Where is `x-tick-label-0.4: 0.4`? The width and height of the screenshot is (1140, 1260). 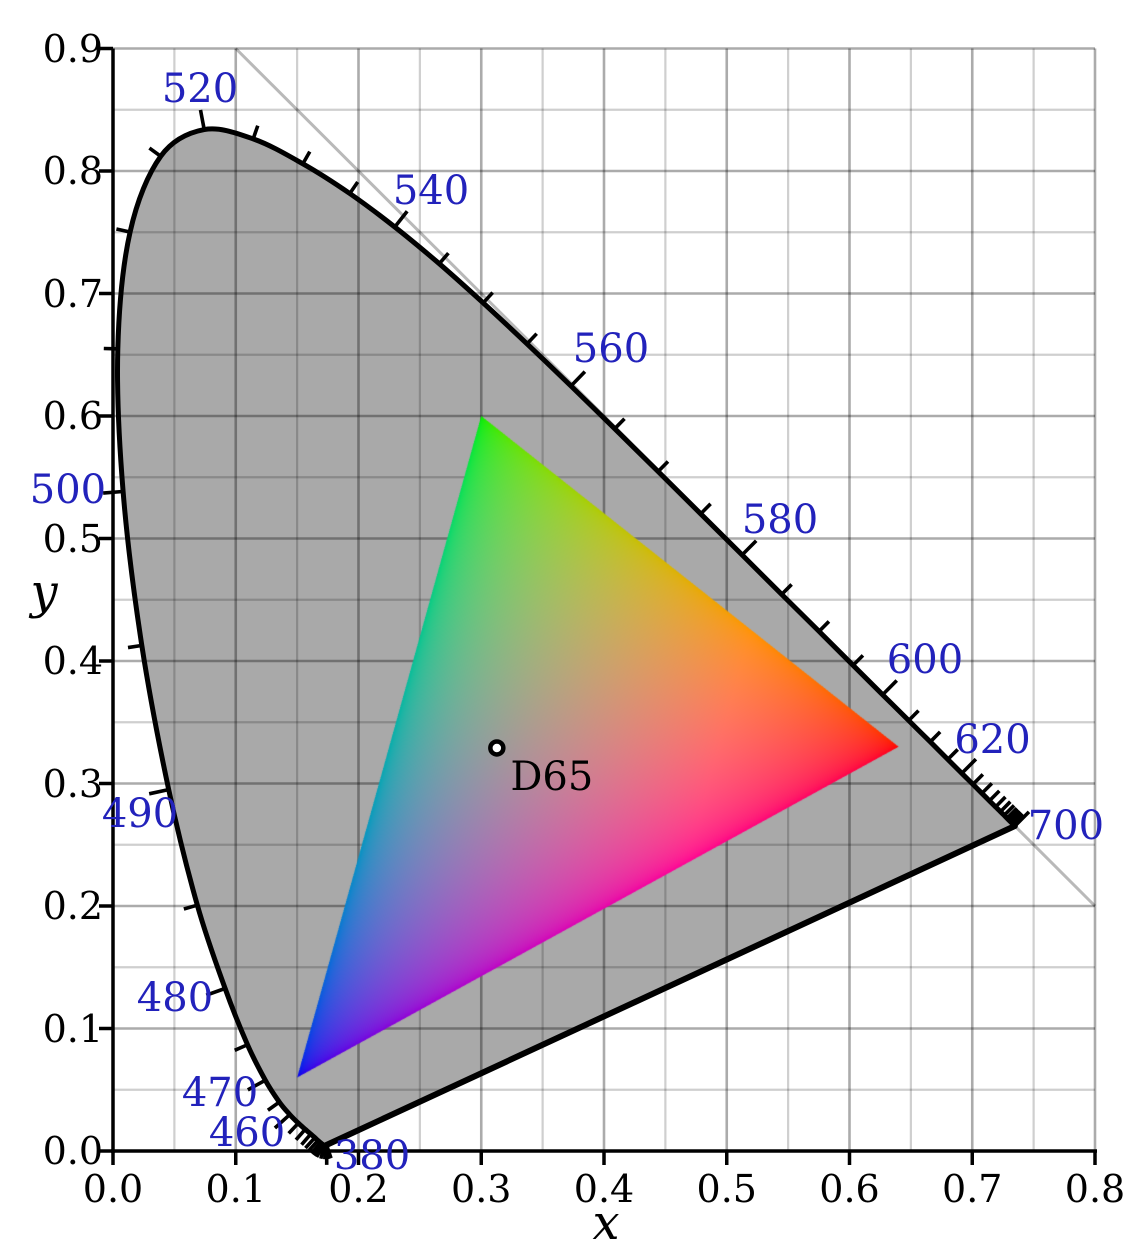
x-tick-label-0.4: 0.4 is located at coordinates (604, 1189).